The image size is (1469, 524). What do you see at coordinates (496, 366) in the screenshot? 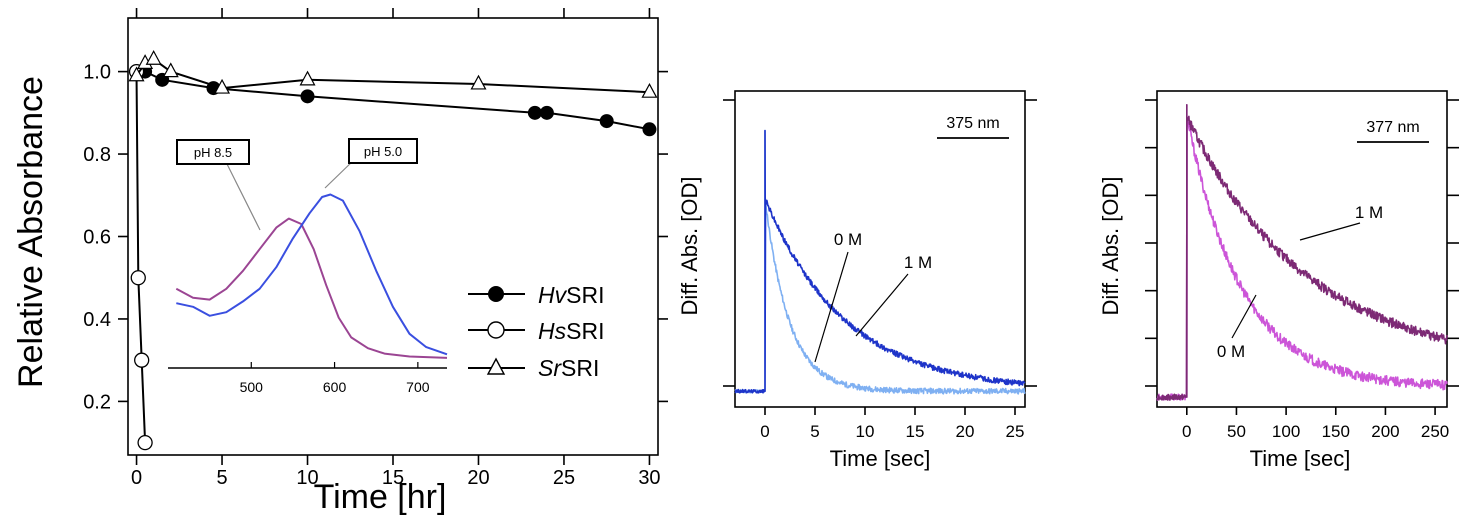
I see `legend-sr-marker` at bounding box center [496, 366].